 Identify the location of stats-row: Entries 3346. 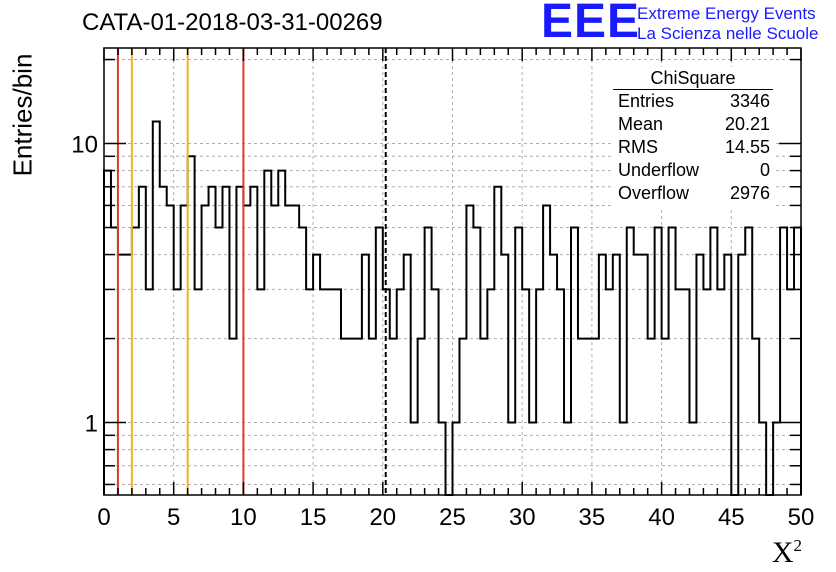
(693, 101).